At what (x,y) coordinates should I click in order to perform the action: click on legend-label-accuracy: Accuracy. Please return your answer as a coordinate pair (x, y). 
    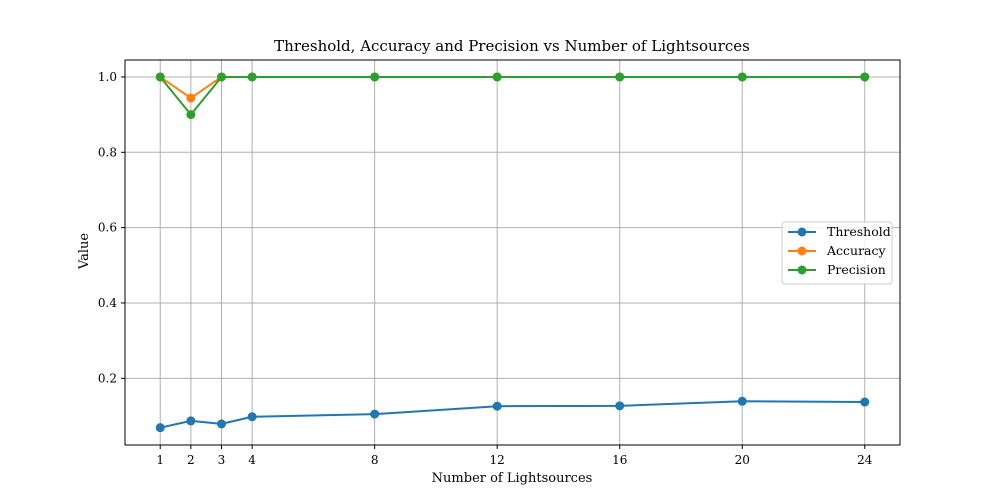
    Looking at the image, I should click on (856, 250).